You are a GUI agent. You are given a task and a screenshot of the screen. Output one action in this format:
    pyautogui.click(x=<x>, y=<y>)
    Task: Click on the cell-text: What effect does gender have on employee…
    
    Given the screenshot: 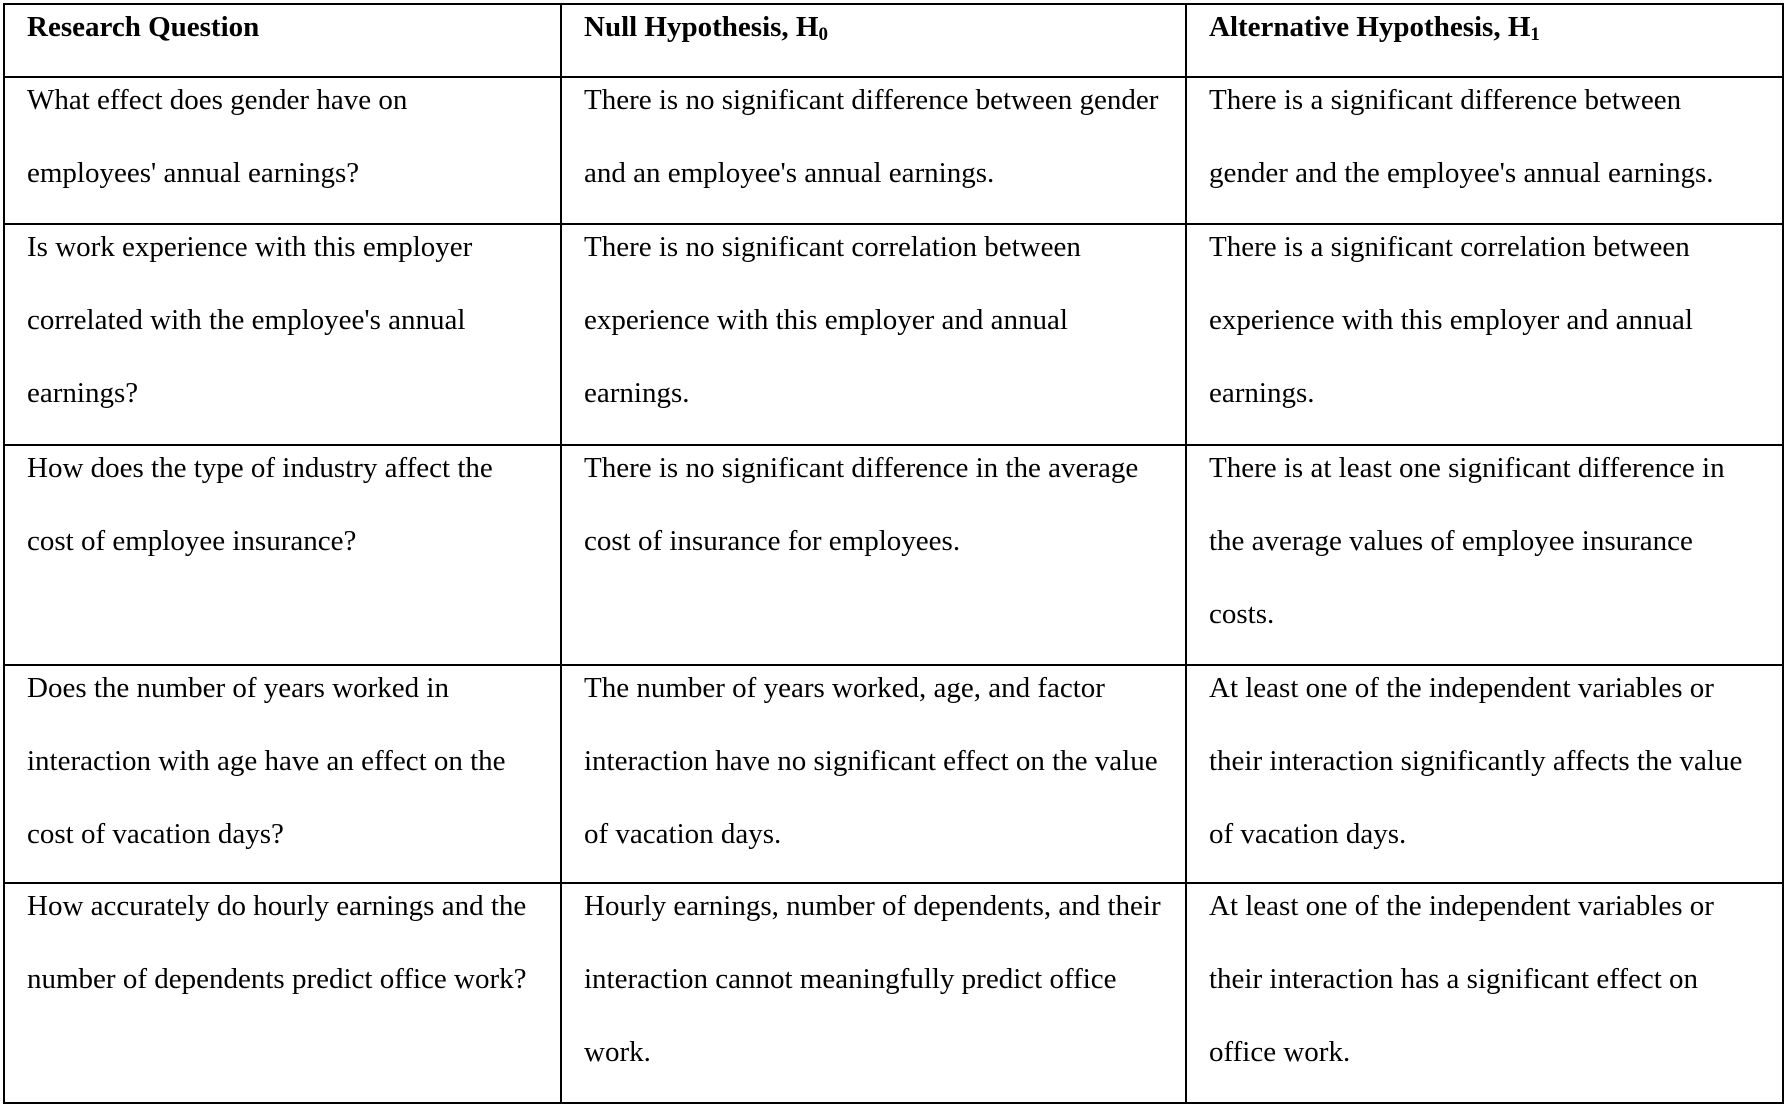 What is the action you would take?
    pyautogui.click(x=217, y=136)
    